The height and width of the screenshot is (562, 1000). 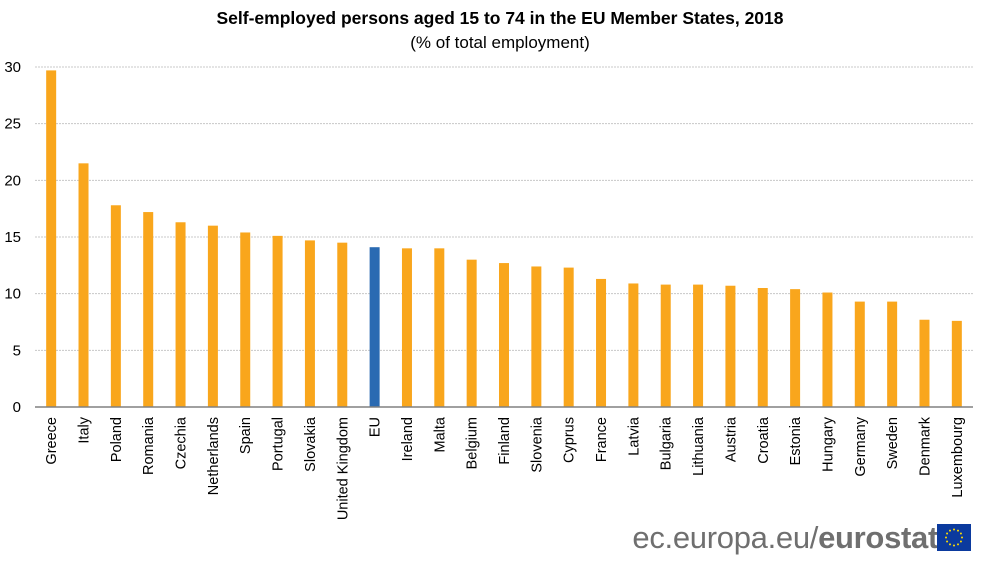 I want to click on y-tick-label: 25, so click(x=12, y=124).